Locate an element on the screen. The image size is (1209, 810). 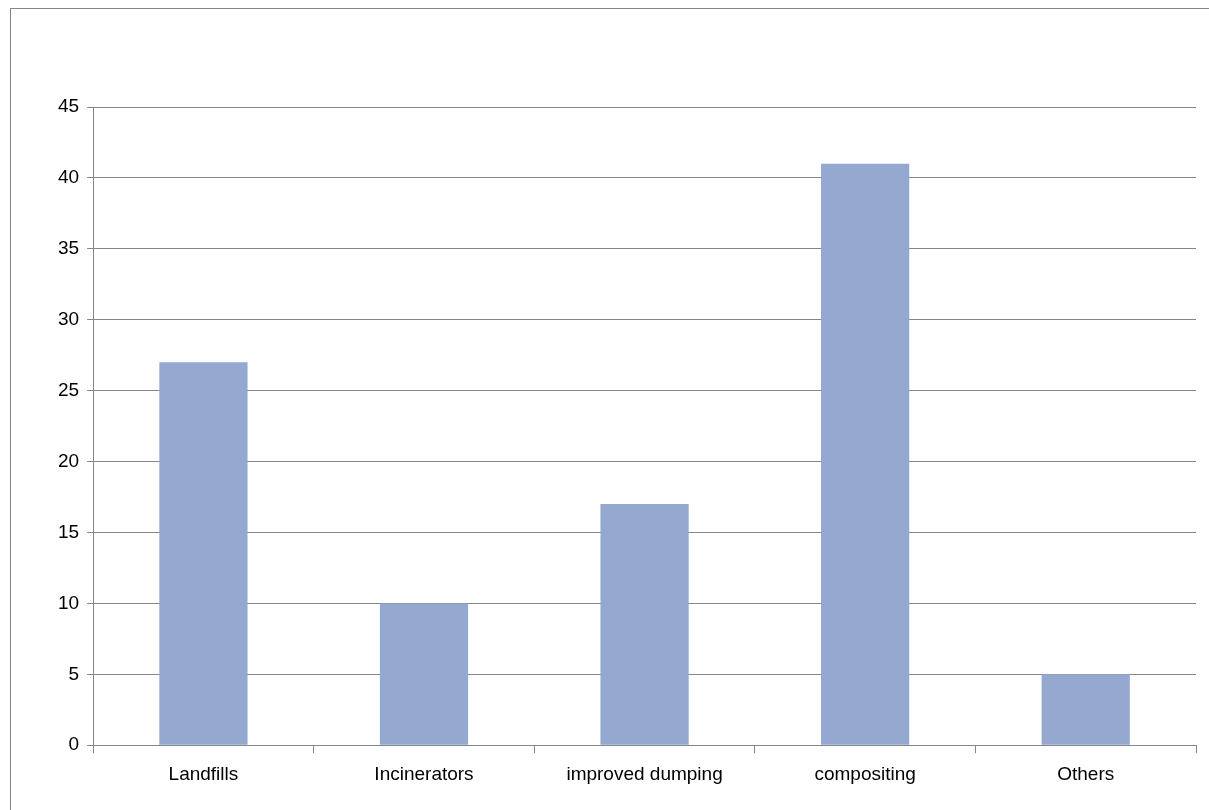
x-tick-label: Incinerators is located at coordinates (424, 773).